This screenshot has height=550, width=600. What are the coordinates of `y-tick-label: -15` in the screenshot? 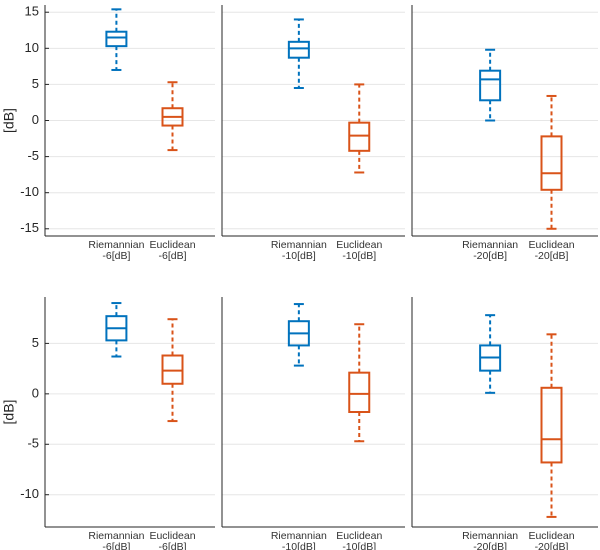 It's located at (29, 227).